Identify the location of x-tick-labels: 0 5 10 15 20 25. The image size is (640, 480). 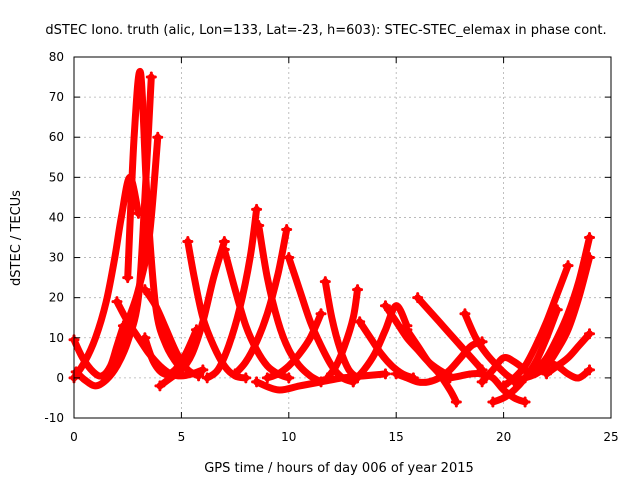
(344, 437).